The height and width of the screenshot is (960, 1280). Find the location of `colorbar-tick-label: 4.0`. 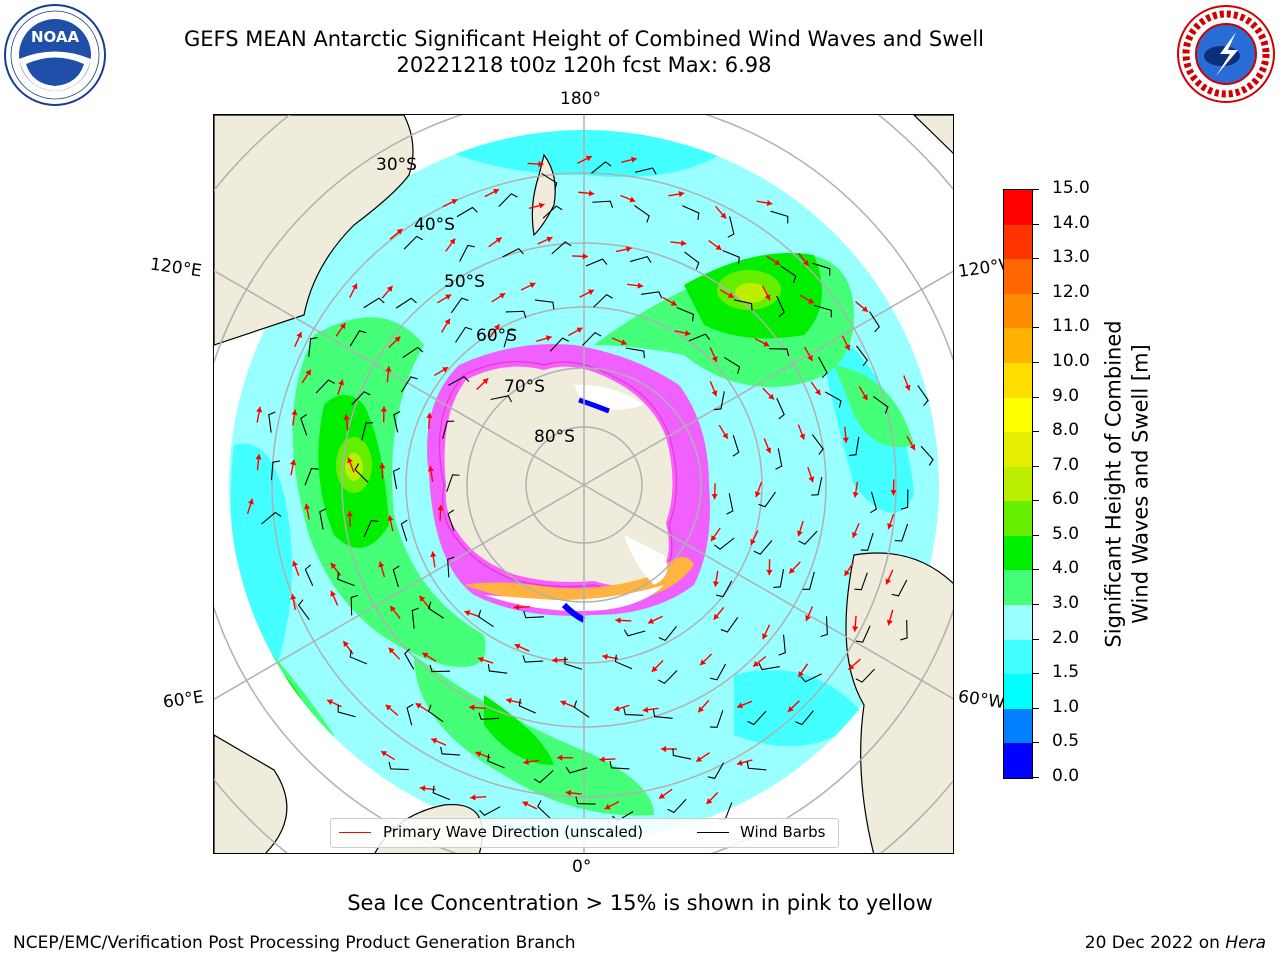

colorbar-tick-label: 4.0 is located at coordinates (1066, 568).